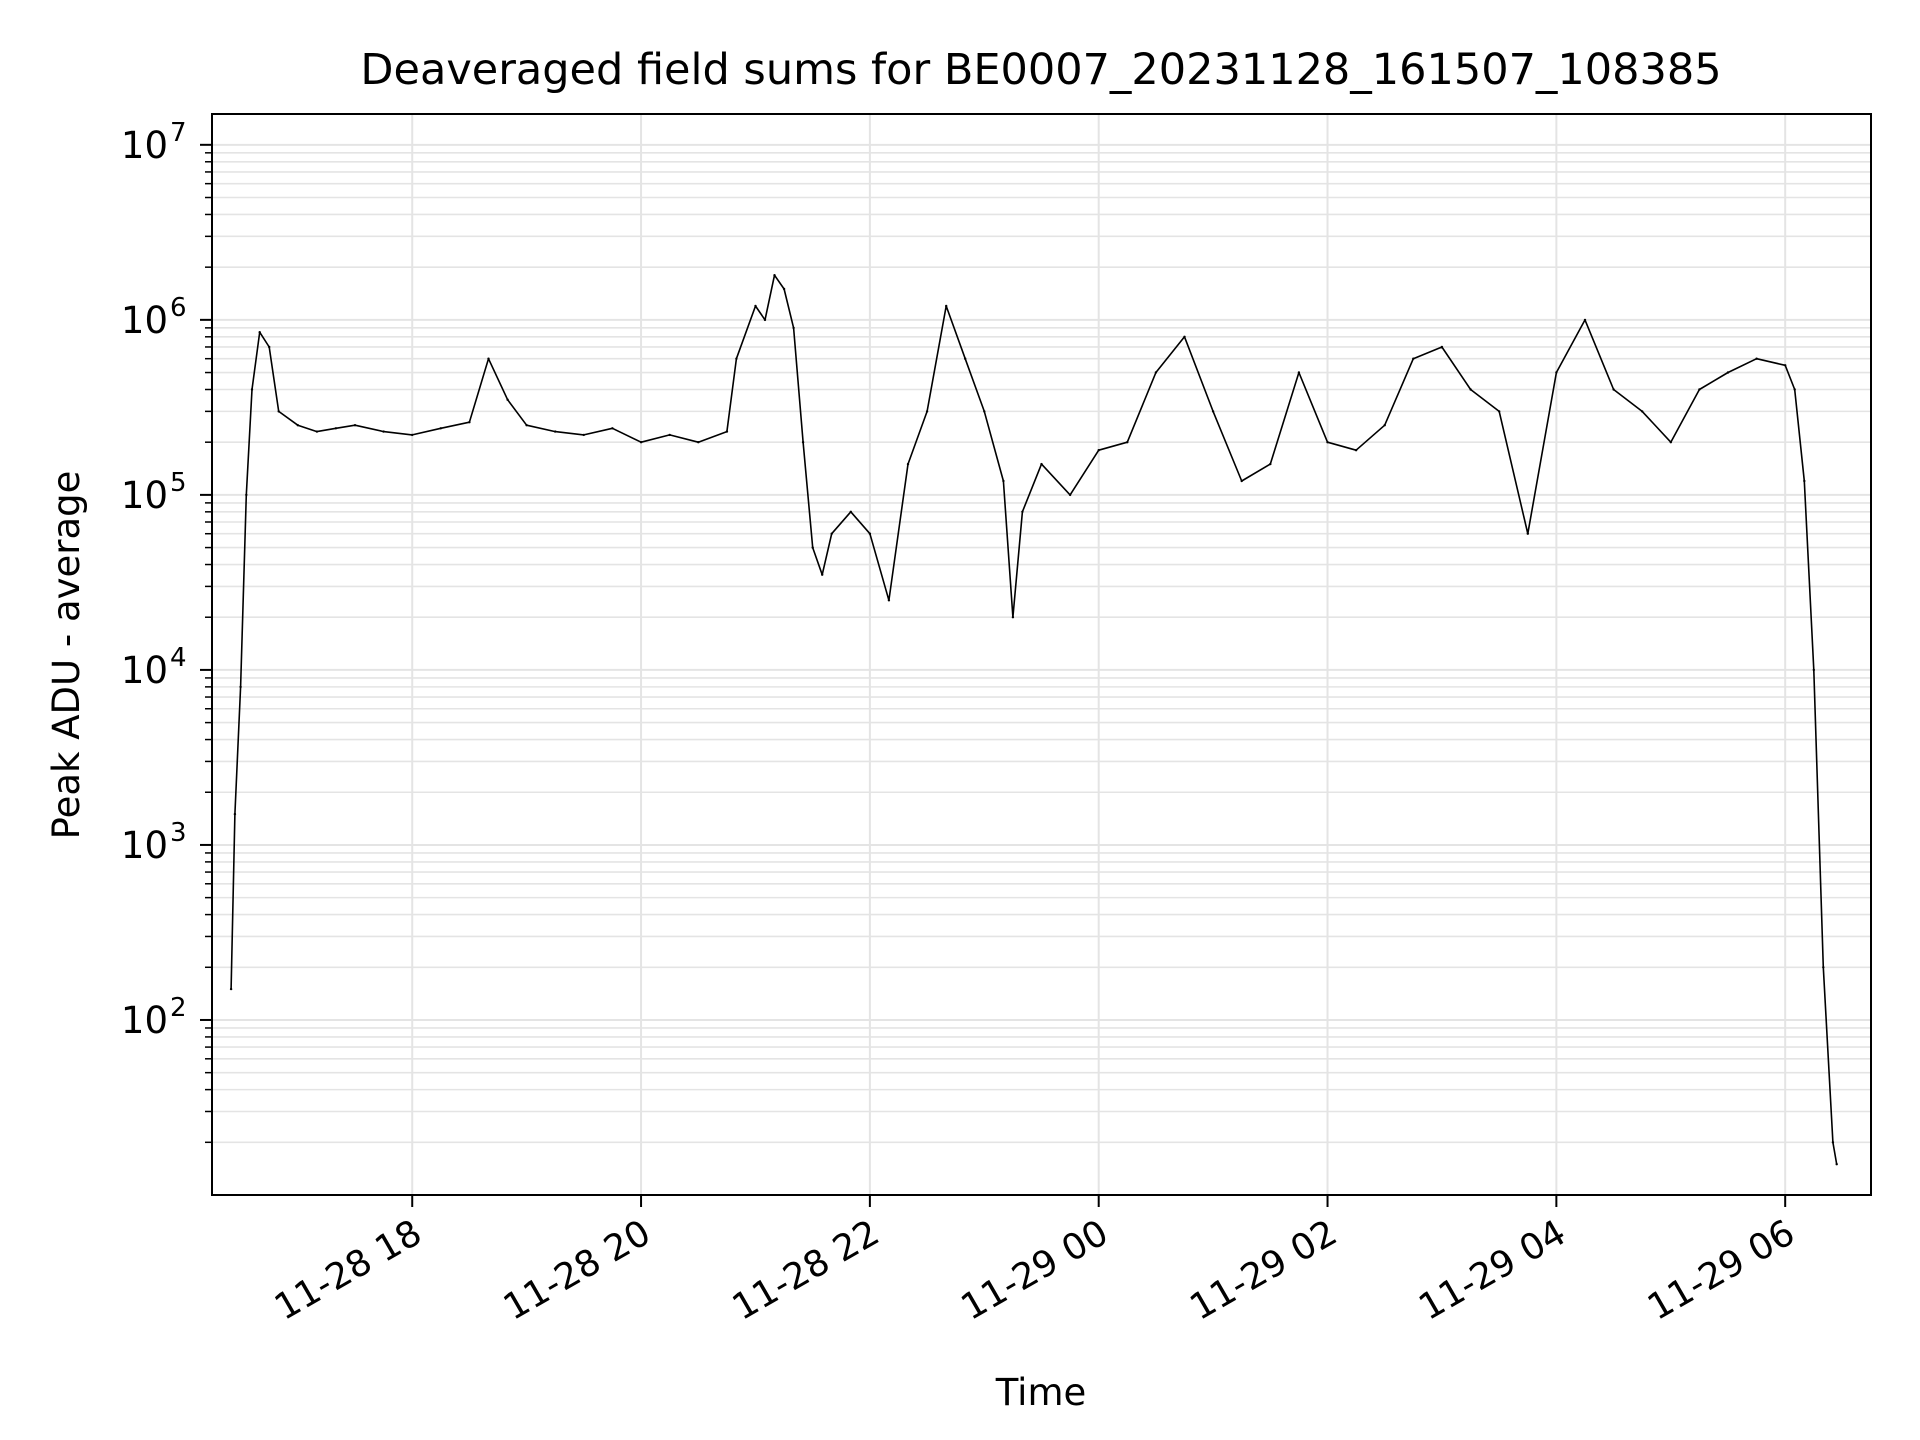 The image size is (1920, 1440). What do you see at coordinates (1041, 1392) in the screenshot?
I see `x-axis-label: Time` at bounding box center [1041, 1392].